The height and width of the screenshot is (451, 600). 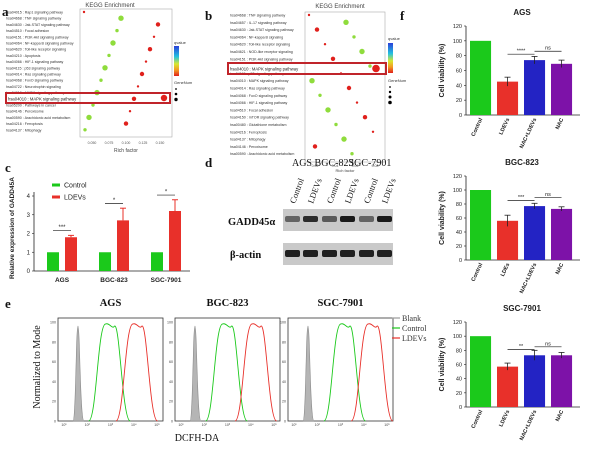 What do you see at coordinates (340, 303) in the screenshot?
I see `e-cell-title: SGC-7901` at bounding box center [340, 303].